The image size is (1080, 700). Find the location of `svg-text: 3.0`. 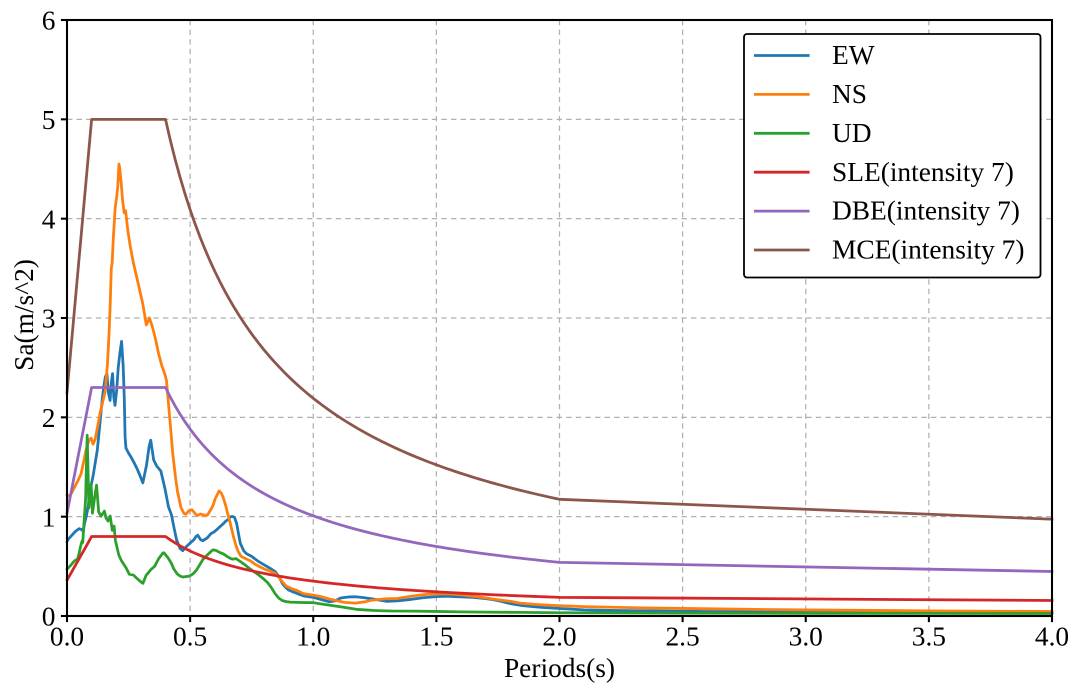

svg-text: 3.0 is located at coordinates (806, 637).